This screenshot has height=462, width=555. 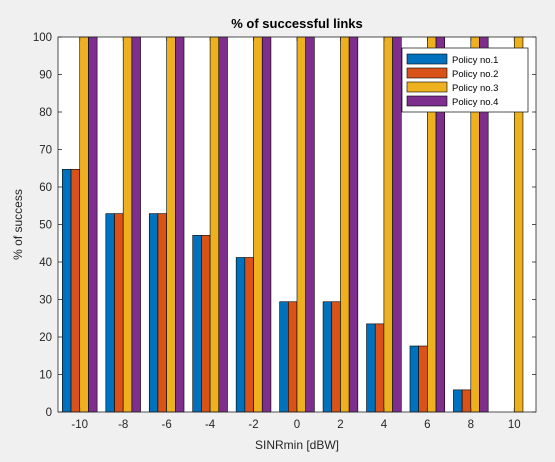 What do you see at coordinates (110, 313) in the screenshot?
I see `bar-1--8` at bounding box center [110, 313].